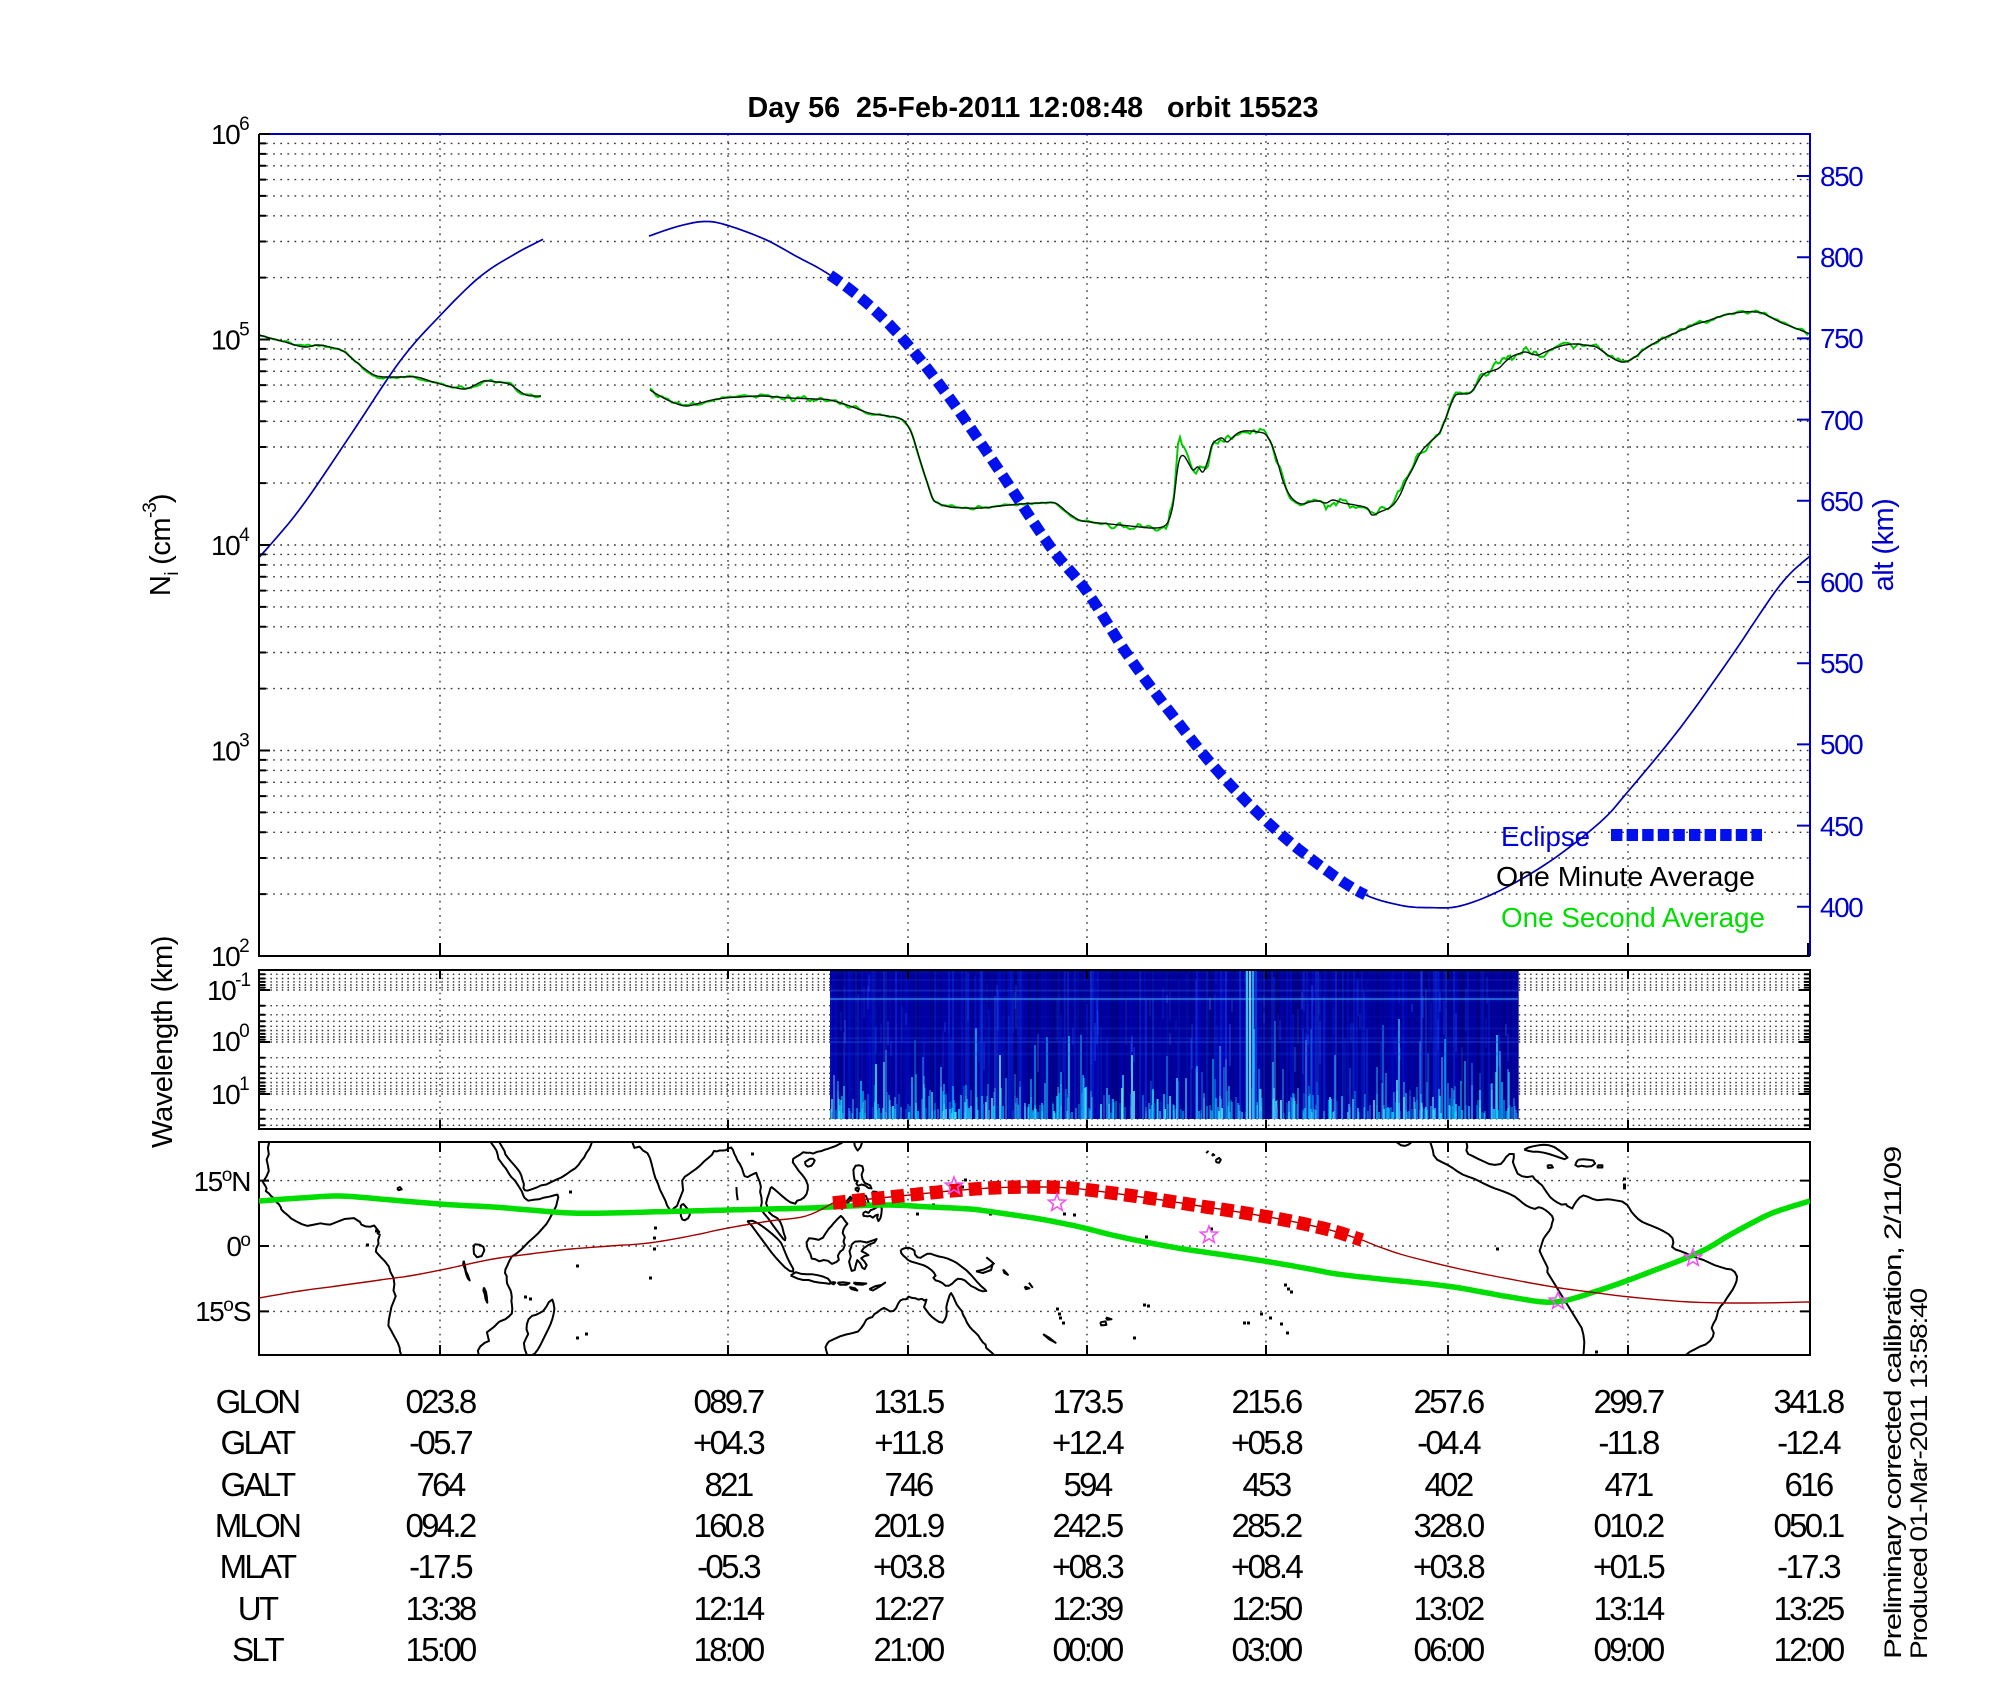 The width and height of the screenshot is (2000, 1700). I want to click on svg-text: 600, so click(1841, 582).